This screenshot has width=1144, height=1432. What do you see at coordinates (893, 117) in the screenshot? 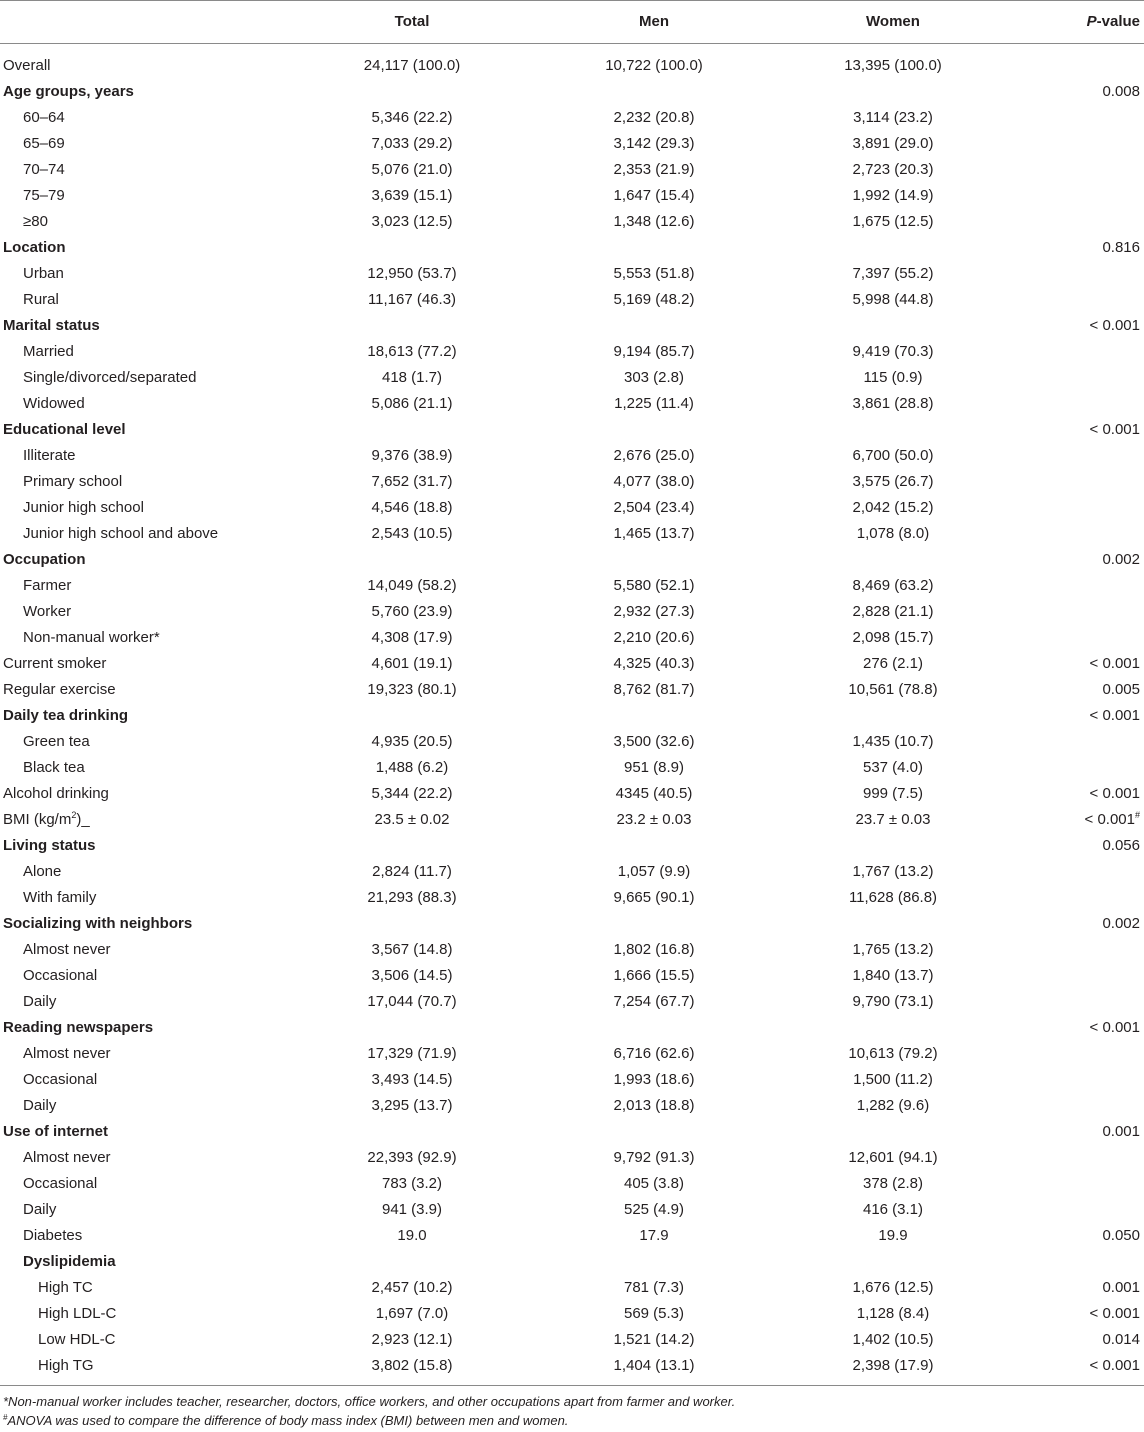
I see `cell-women: 3,114 (23.2)` at bounding box center [893, 117].